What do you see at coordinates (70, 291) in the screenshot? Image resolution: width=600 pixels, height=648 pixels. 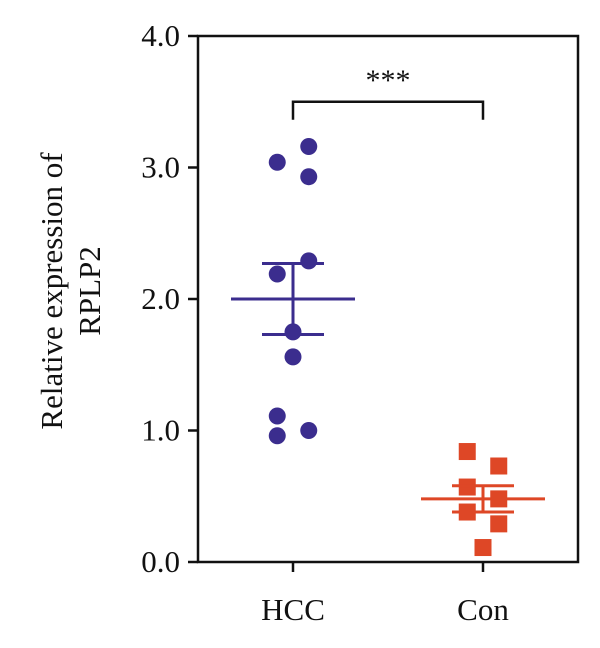 I see `y-axis-title: Relative expression ofRPLP2` at bounding box center [70, 291].